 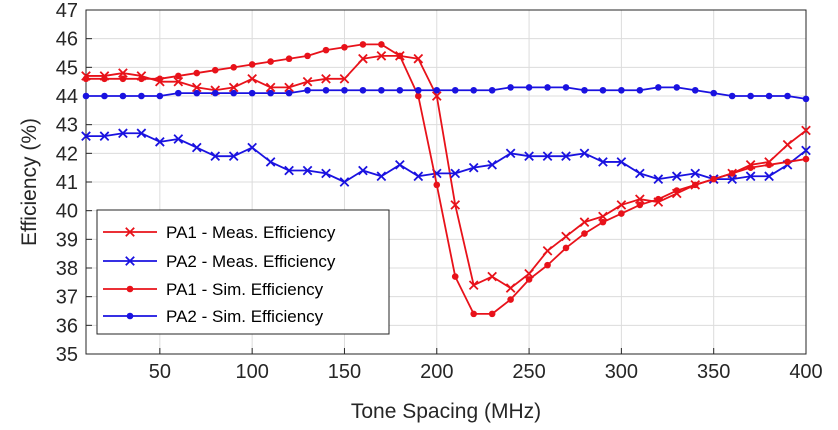 I want to click on y-tick-label: 36, so click(x=67, y=326).